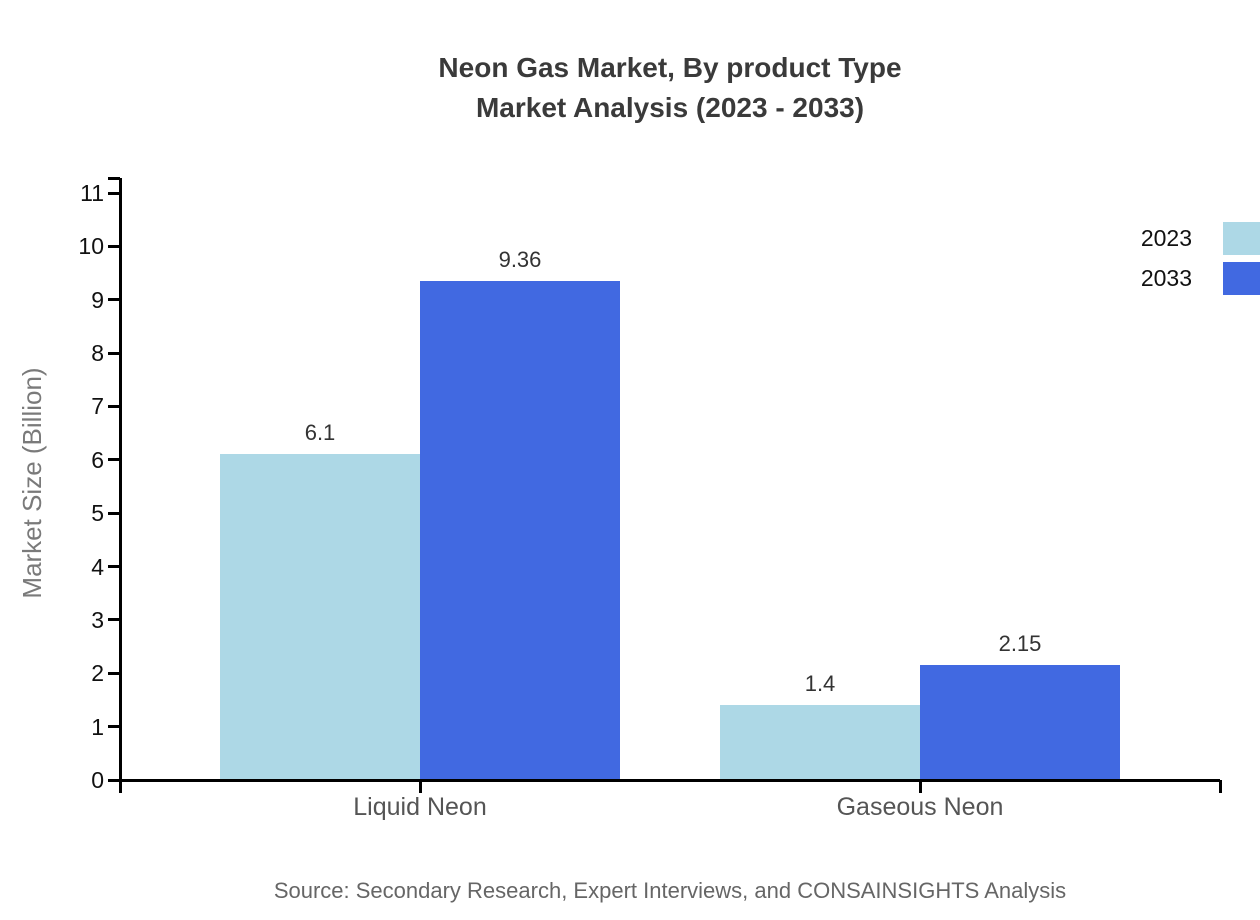  What do you see at coordinates (97, 459) in the screenshot?
I see `y-tick-label: 6` at bounding box center [97, 459].